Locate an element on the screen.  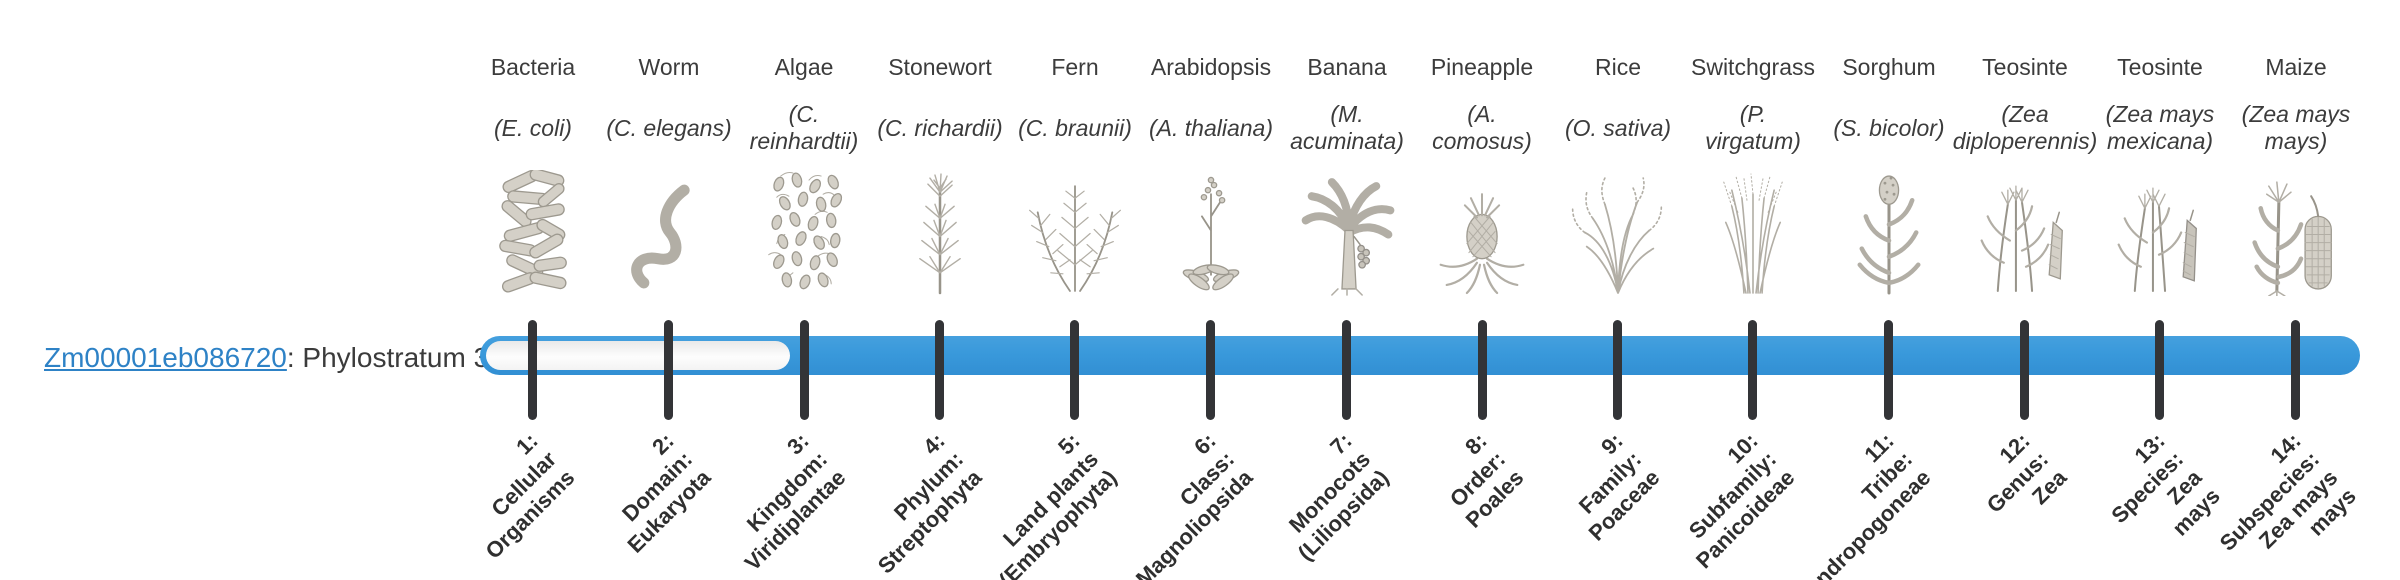
maize-illustration is located at coordinates (2296, 234).